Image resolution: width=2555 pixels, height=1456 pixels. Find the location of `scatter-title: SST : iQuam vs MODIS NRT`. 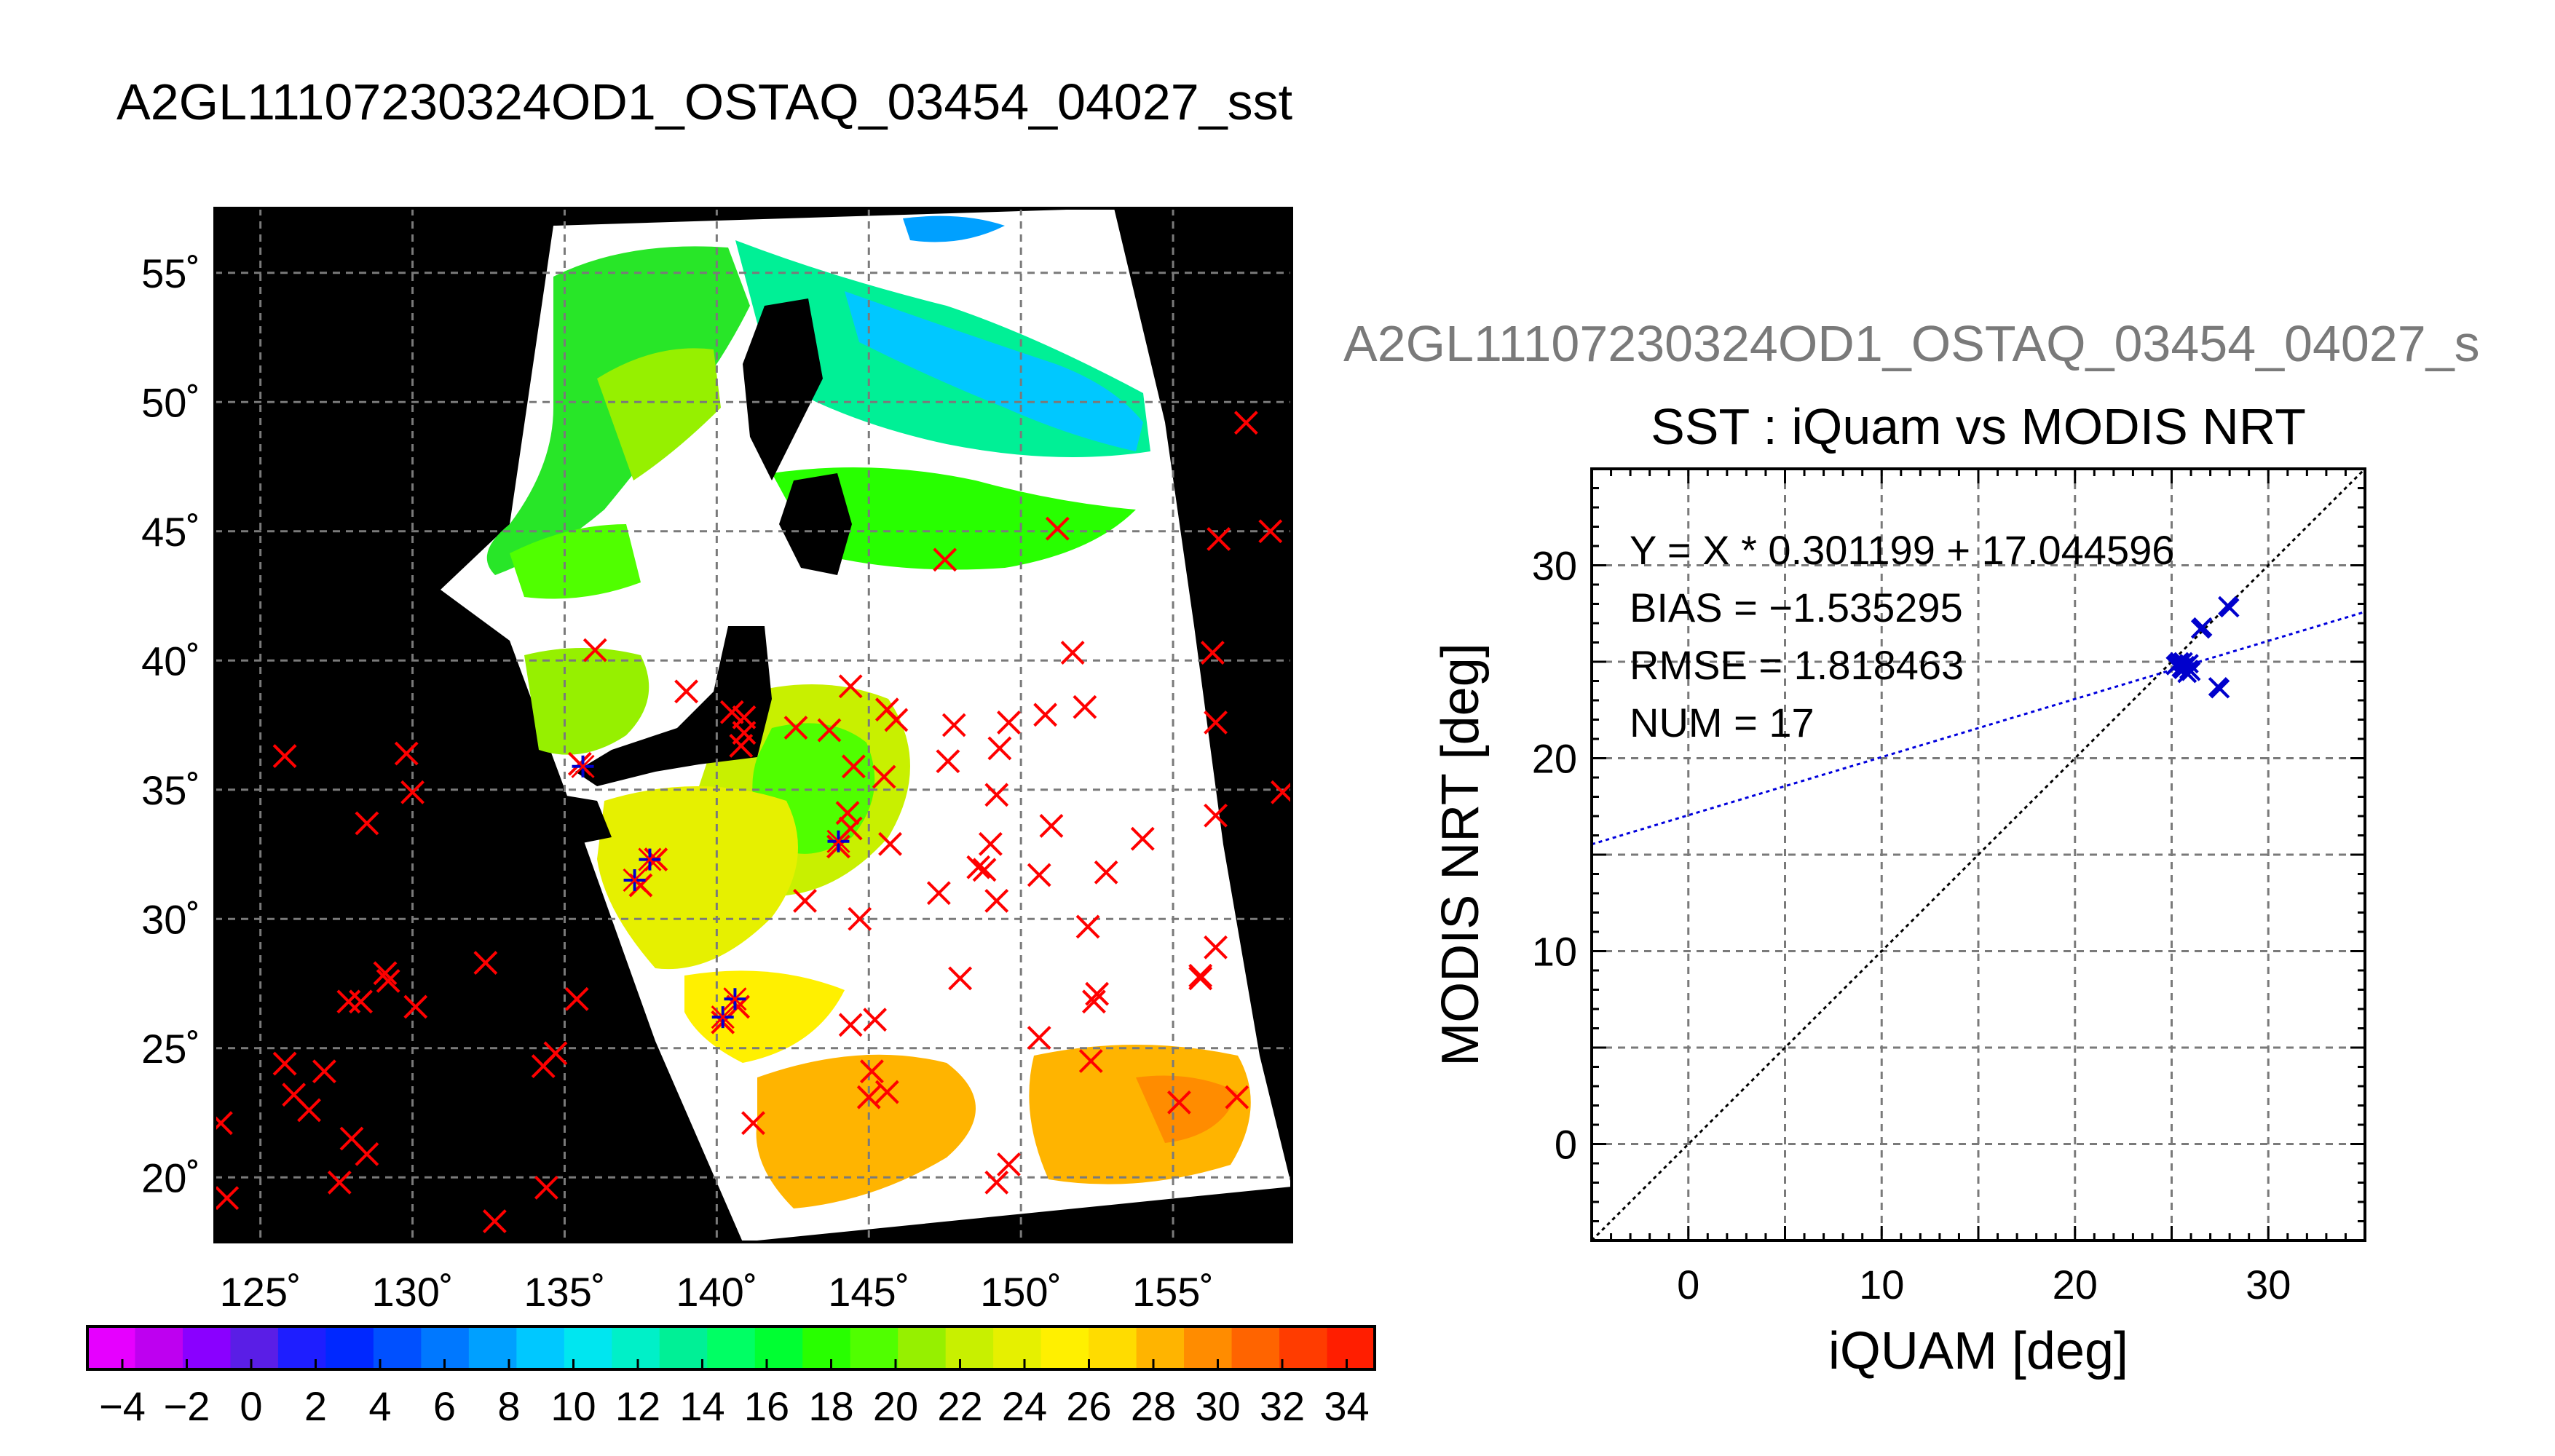

scatter-title: SST : iQuam vs MODIS NRT is located at coordinates (1978, 426).